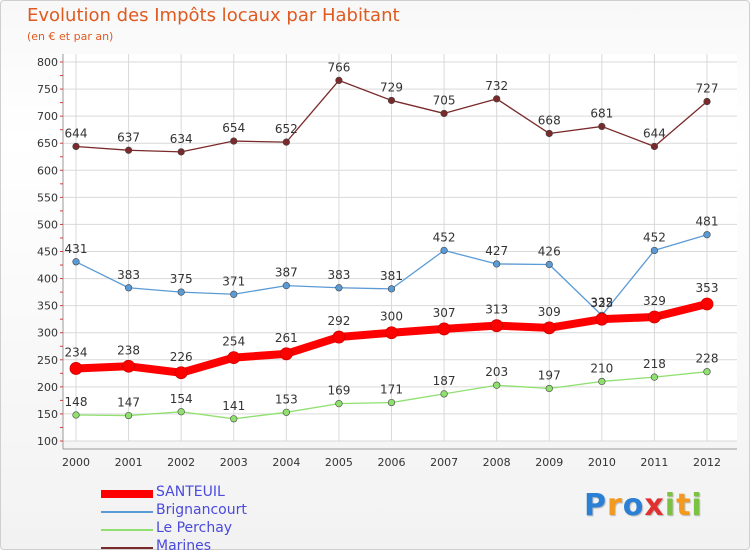  What do you see at coordinates (684, 505) in the screenshot?
I see `logo-letter: t` at bounding box center [684, 505].